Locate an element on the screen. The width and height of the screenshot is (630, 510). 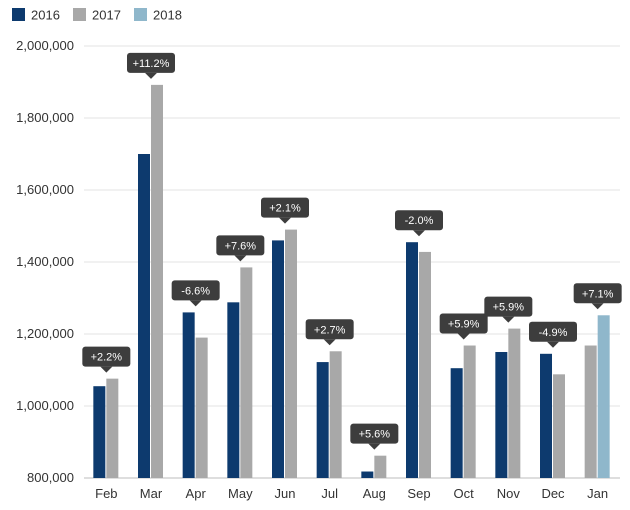
bar-2017-nov is located at coordinates (514, 403).